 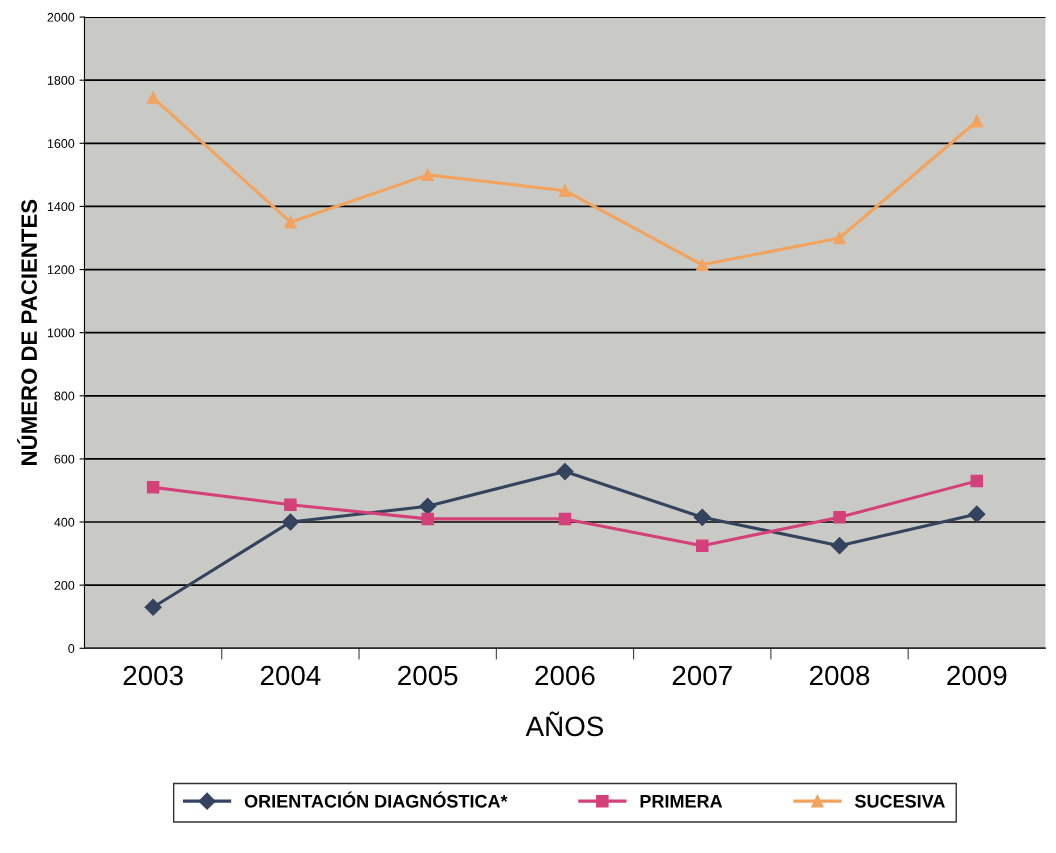 I want to click on legend-label: PRIMERA, so click(x=681, y=801).